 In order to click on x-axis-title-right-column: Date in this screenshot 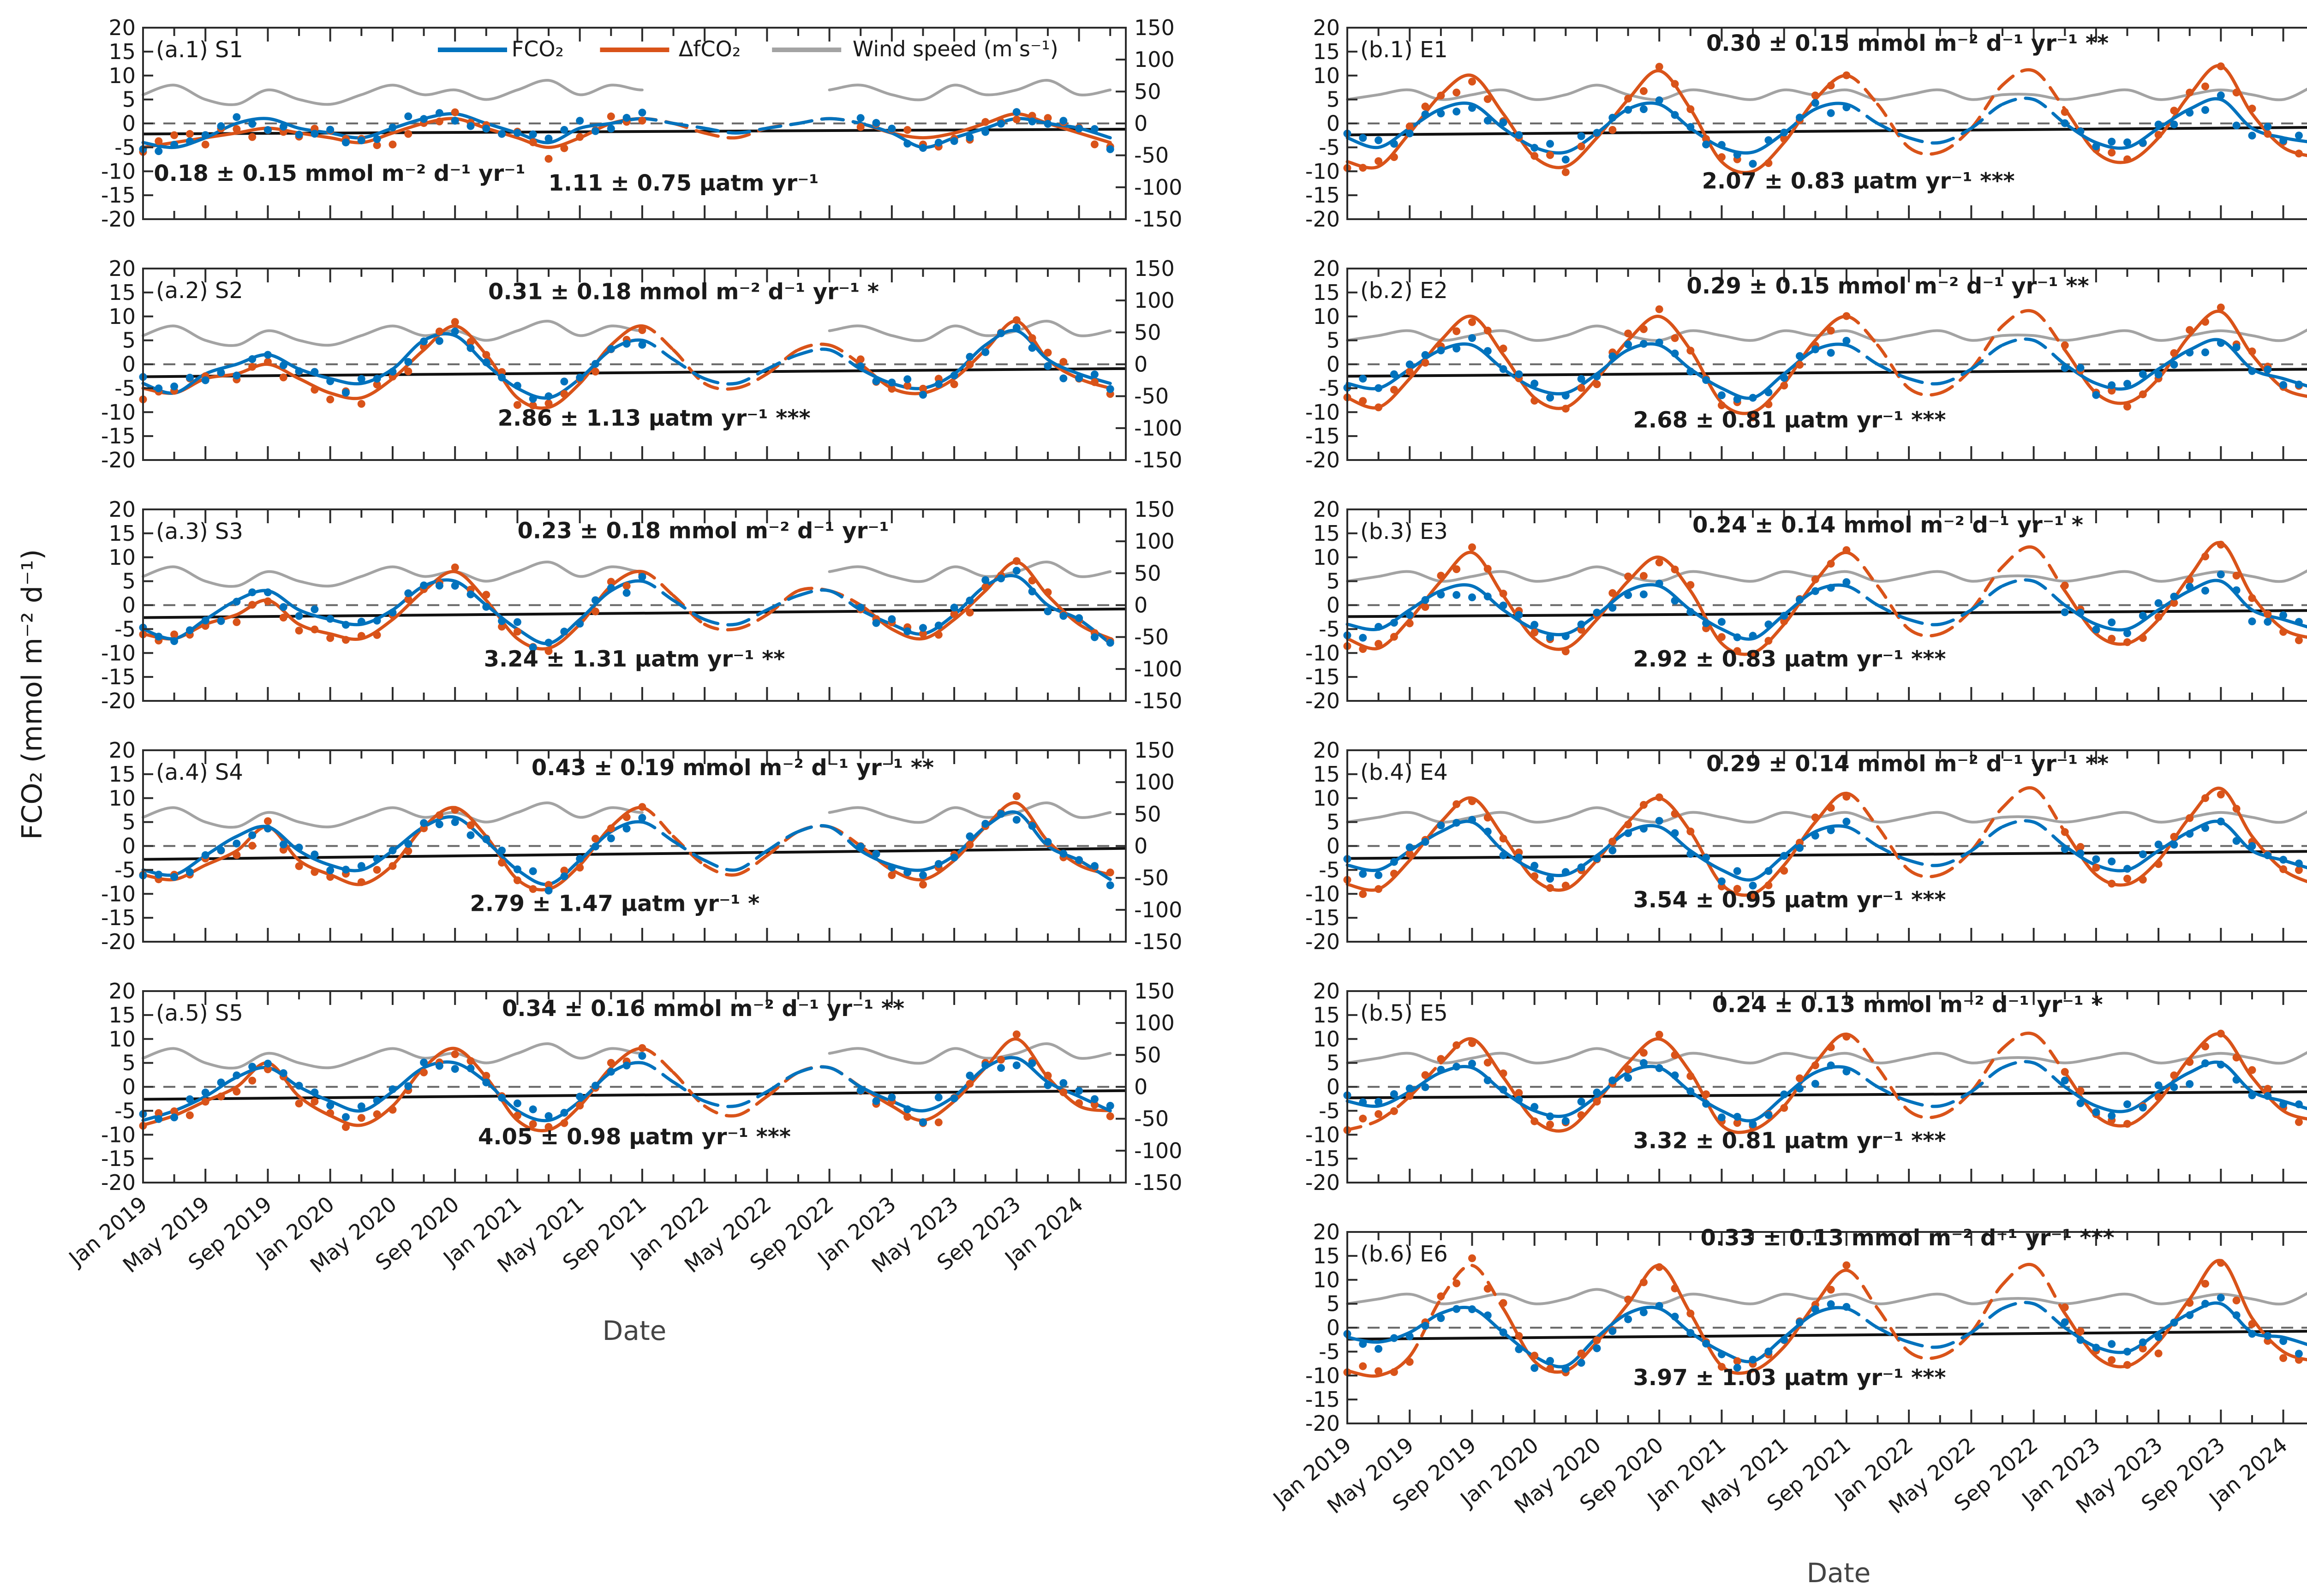, I will do `click(1838, 1573)`.